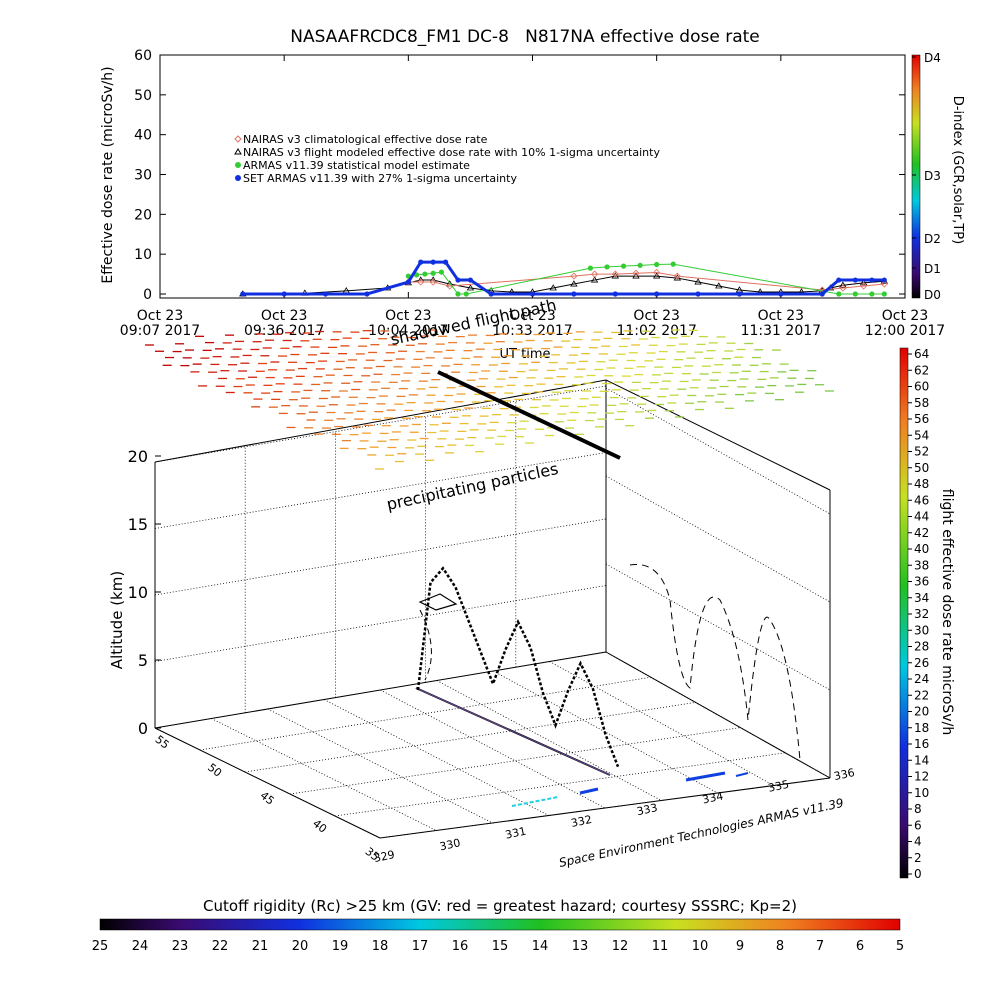  I want to click on dindex-ticks: D0 D1 D2 D3 D4, so click(926, 176).